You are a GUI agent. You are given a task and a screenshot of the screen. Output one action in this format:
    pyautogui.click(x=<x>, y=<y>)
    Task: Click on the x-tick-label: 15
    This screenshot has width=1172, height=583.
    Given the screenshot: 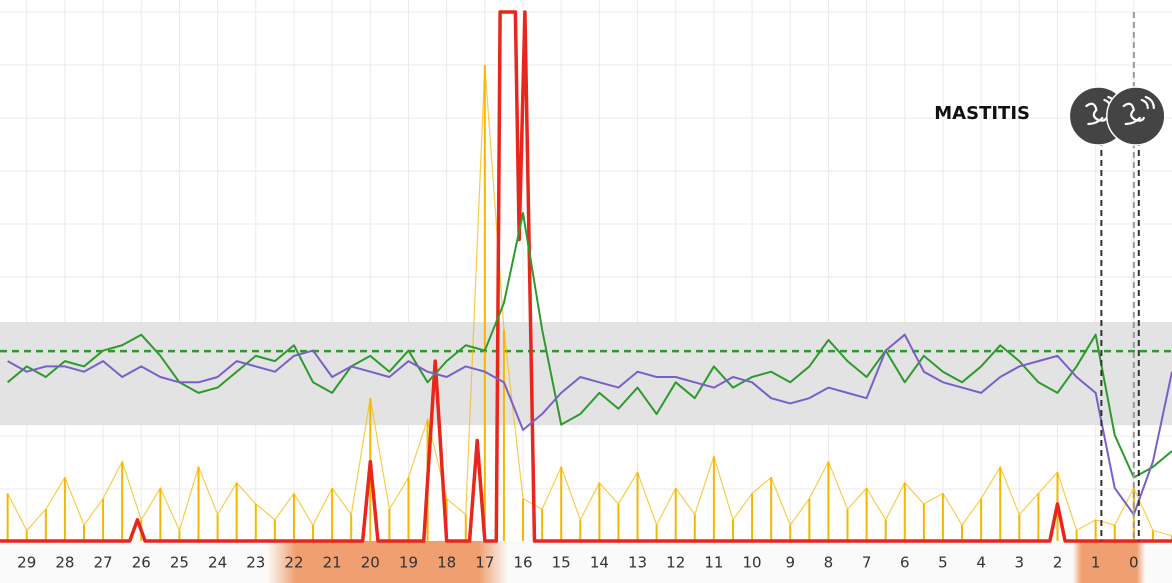 What is the action you would take?
    pyautogui.click(x=561, y=563)
    